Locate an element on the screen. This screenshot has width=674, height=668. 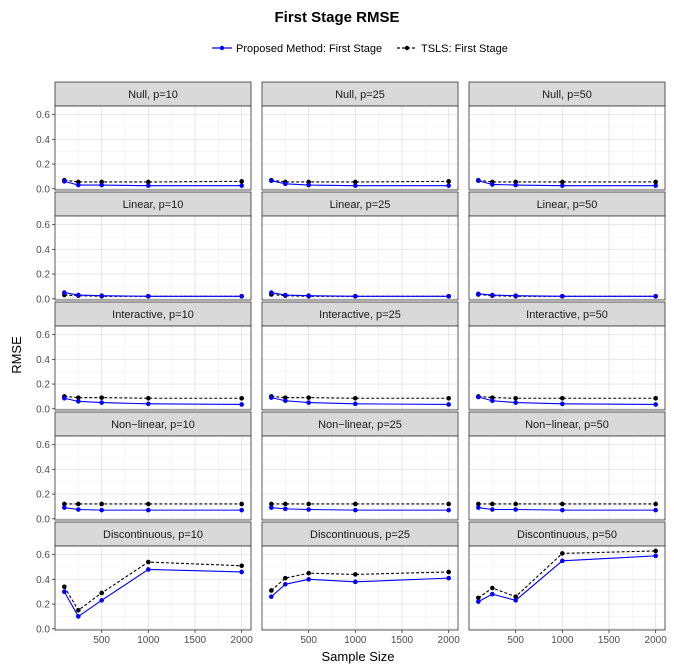
panel-6: Interactive, p=10 0.0 0.2 0.4 0.6 is located at coordinates (144, 358).